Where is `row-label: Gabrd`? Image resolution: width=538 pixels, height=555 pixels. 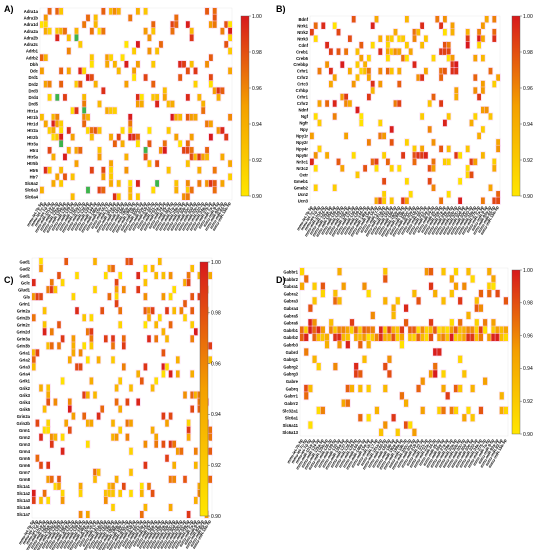
row-label: Gabrd is located at coordinates (292, 352).